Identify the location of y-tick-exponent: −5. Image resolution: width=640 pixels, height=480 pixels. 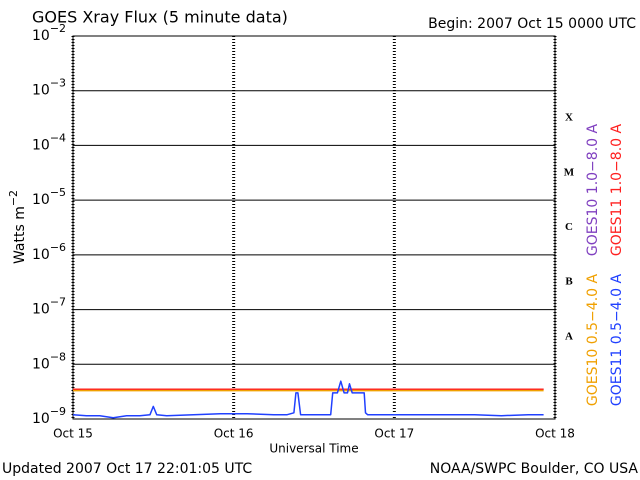
(58, 192).